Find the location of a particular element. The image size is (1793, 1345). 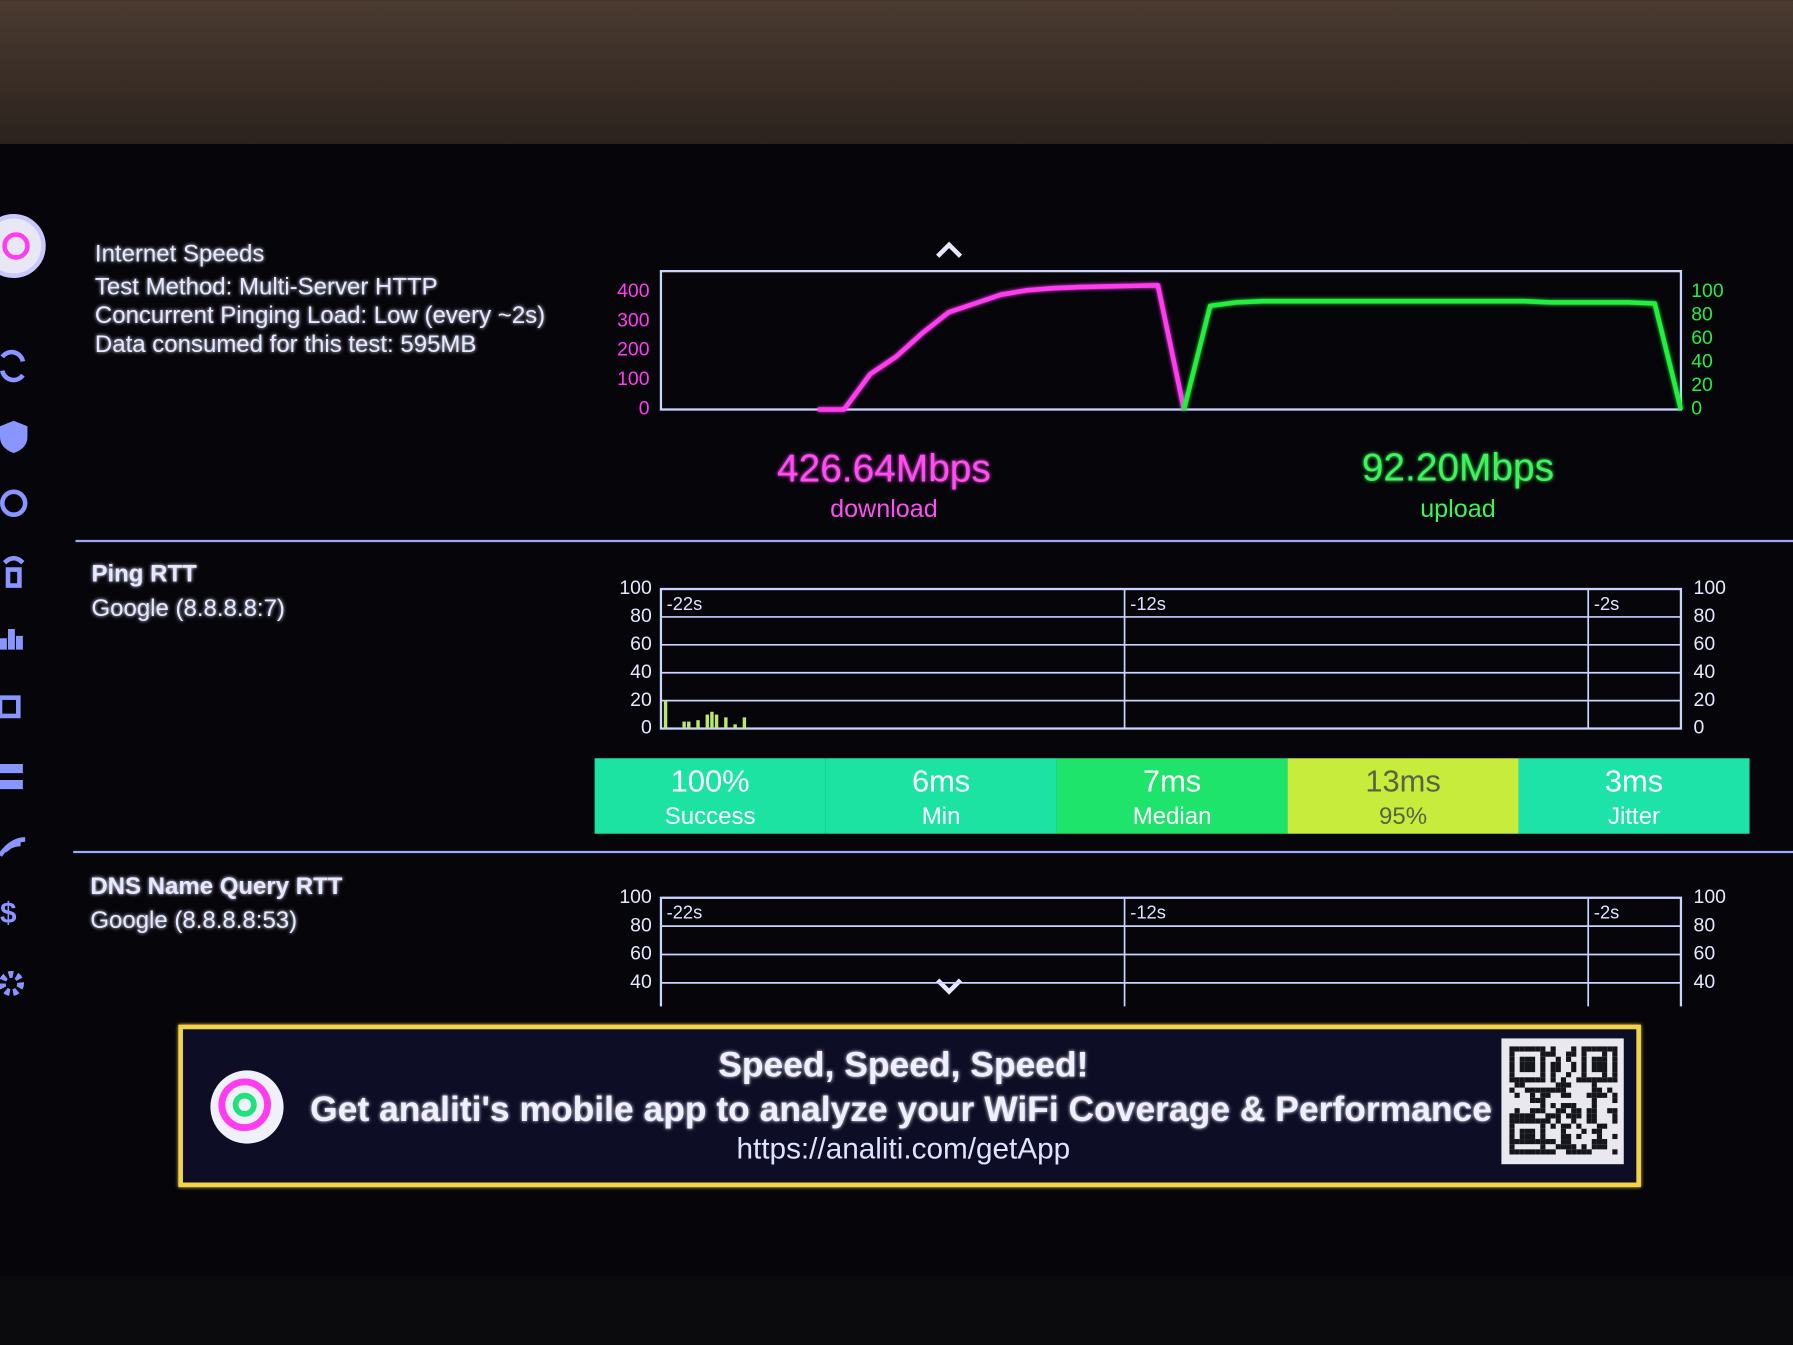

chart-icon is located at coordinates (11, 639).